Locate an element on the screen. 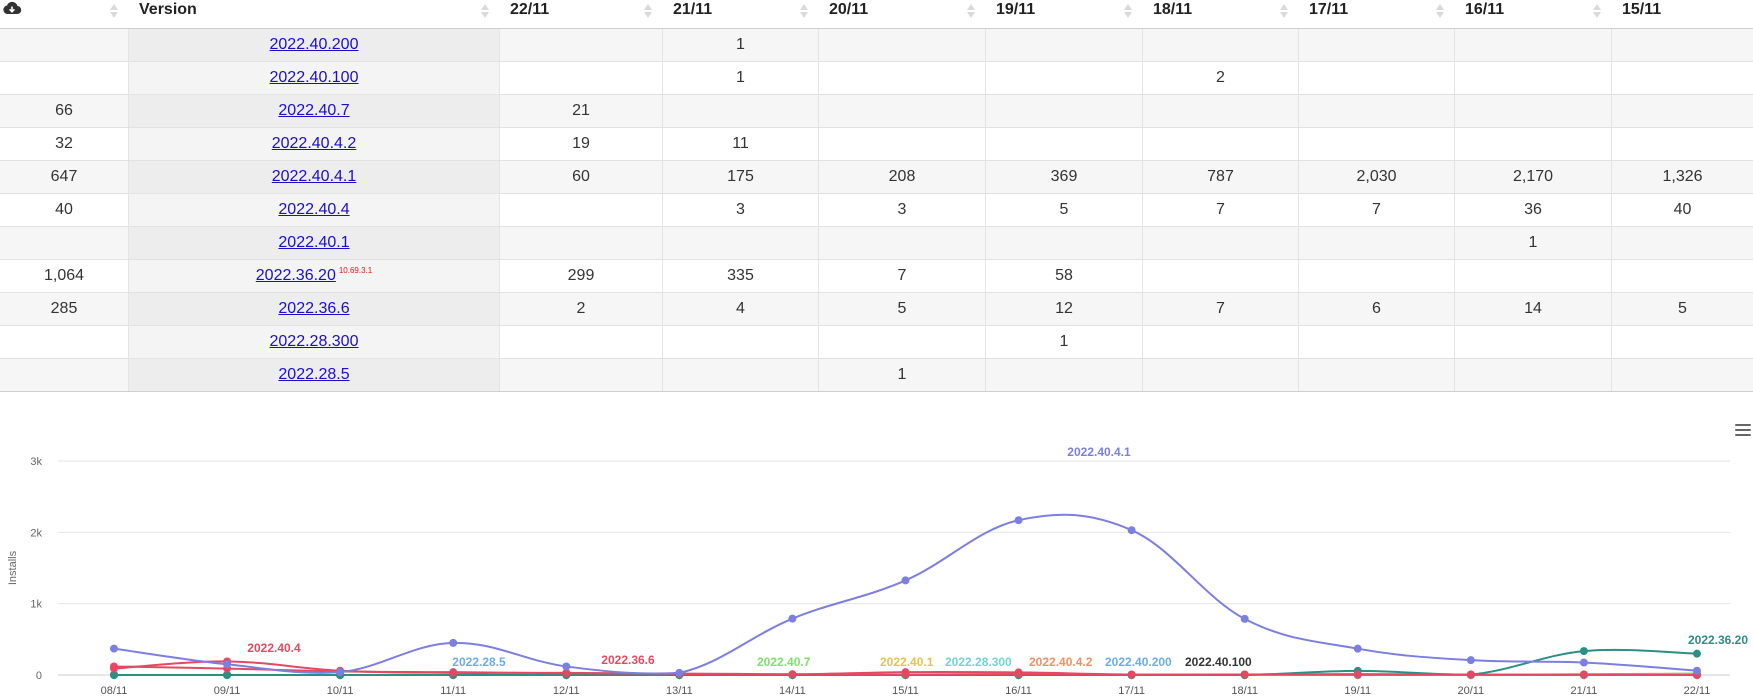 The image size is (1753, 699). version-link: 2022.36.20 is located at coordinates (295, 275).